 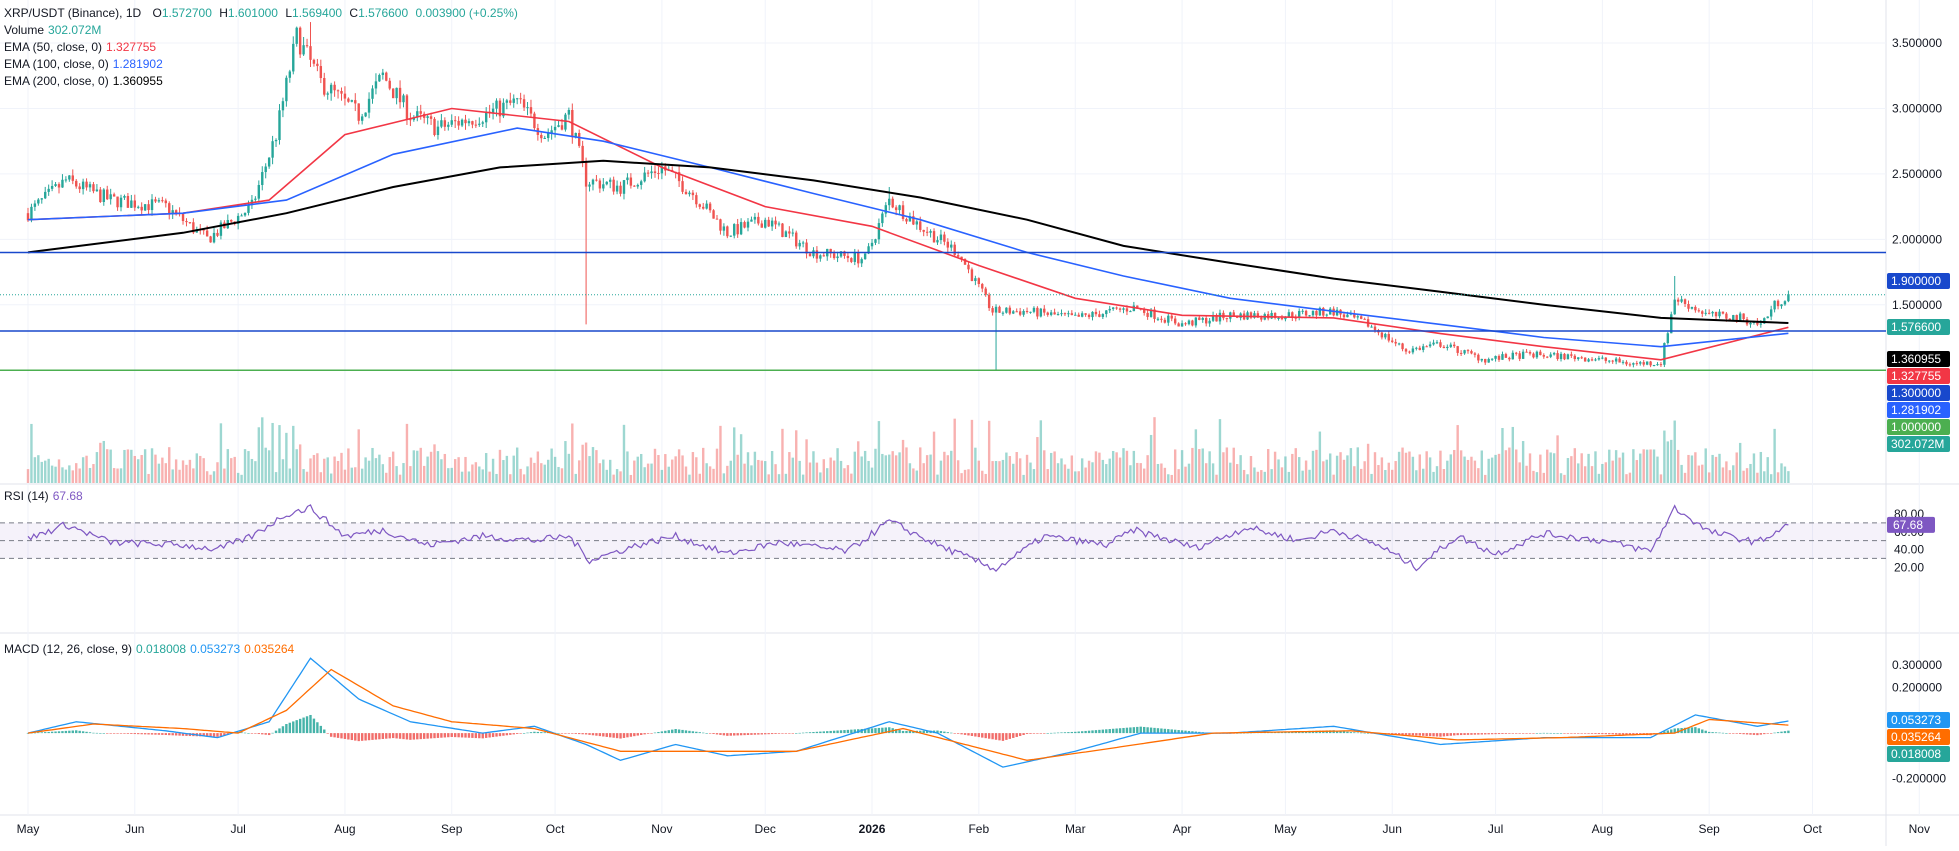 I want to click on rsi-legend: RSI (14) 67.68, so click(x=43, y=496).